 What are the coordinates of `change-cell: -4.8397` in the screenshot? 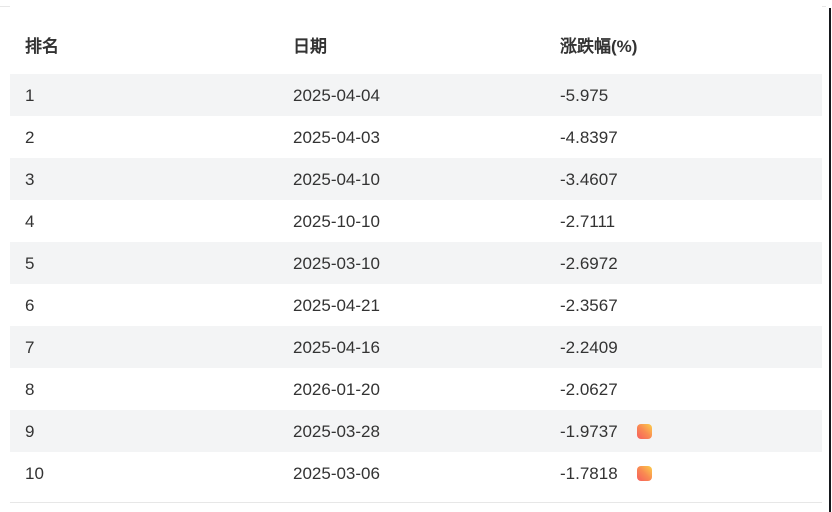 It's located at (691, 137).